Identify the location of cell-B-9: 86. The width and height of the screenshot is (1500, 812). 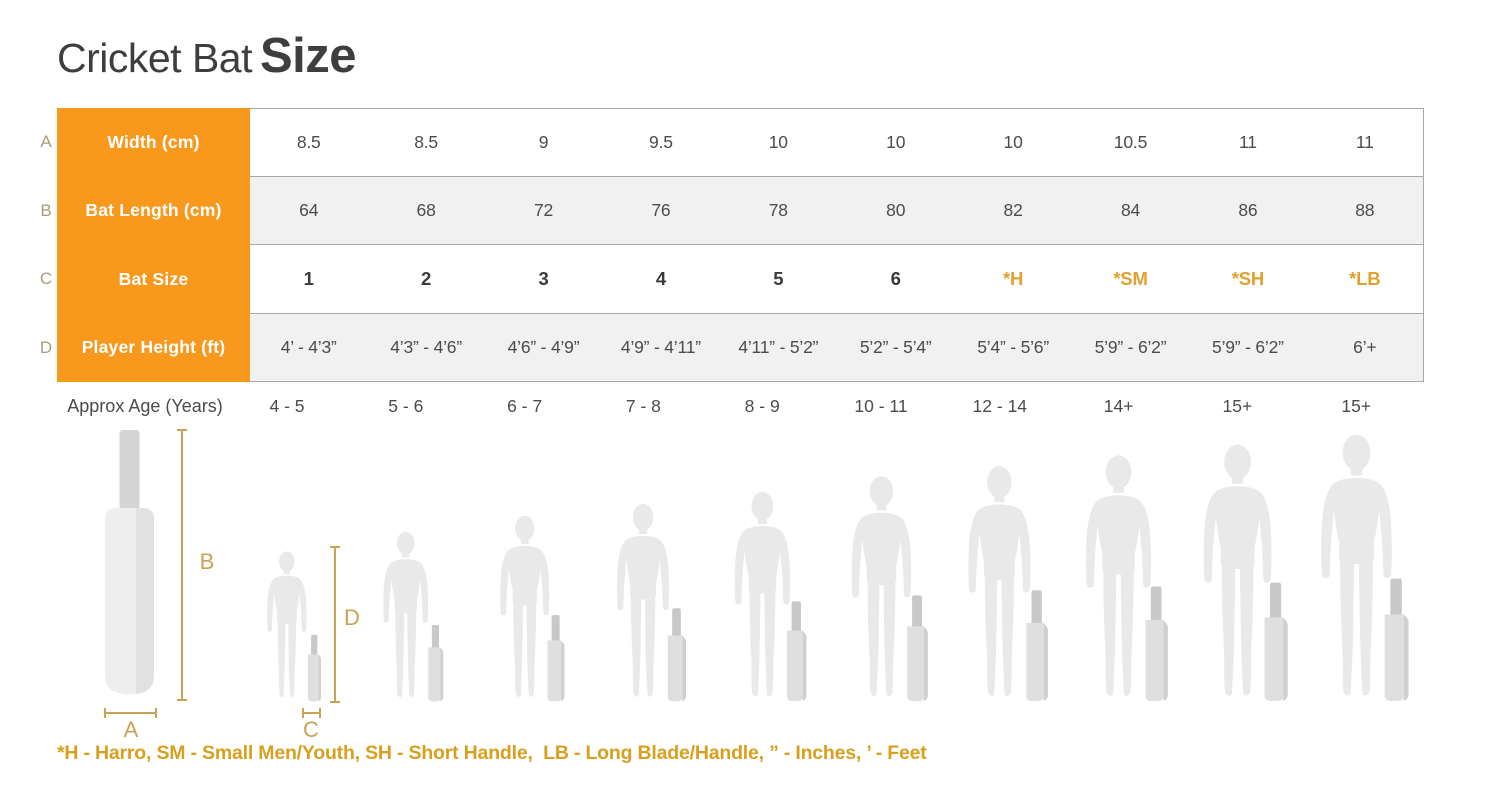
(1248, 210).